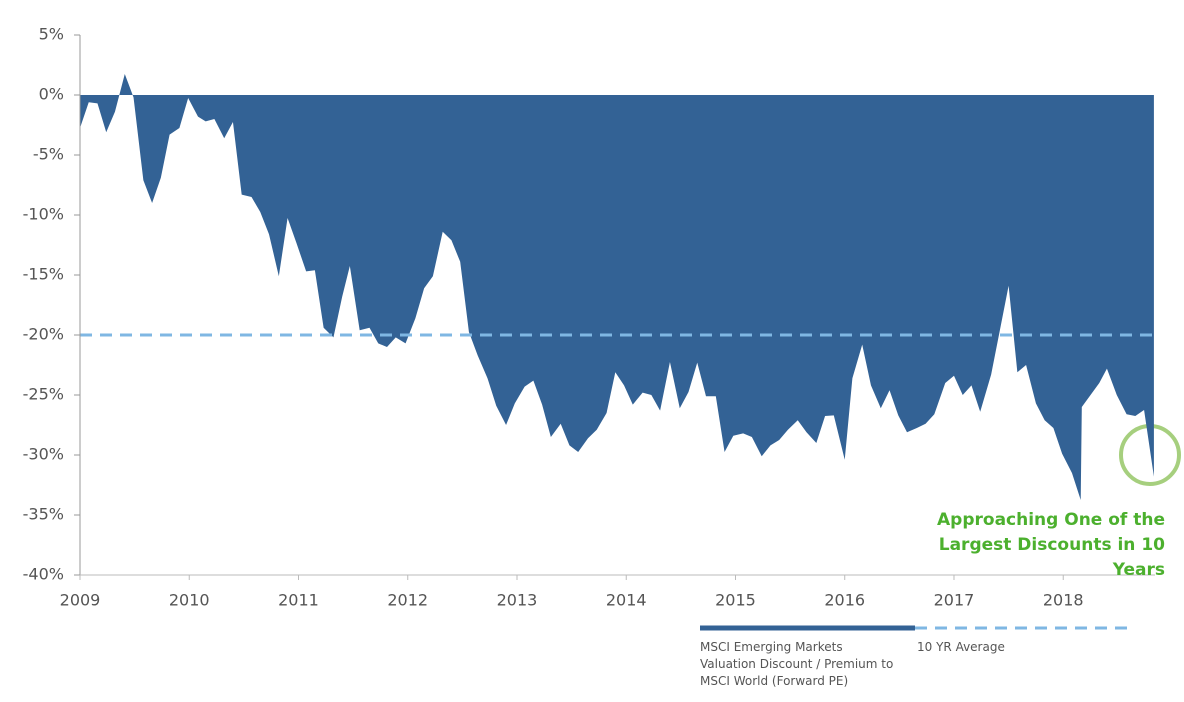 Image resolution: width=1184 pixels, height=702 pixels. What do you see at coordinates (51, 34) in the screenshot?
I see `y-tick-label: 5%` at bounding box center [51, 34].